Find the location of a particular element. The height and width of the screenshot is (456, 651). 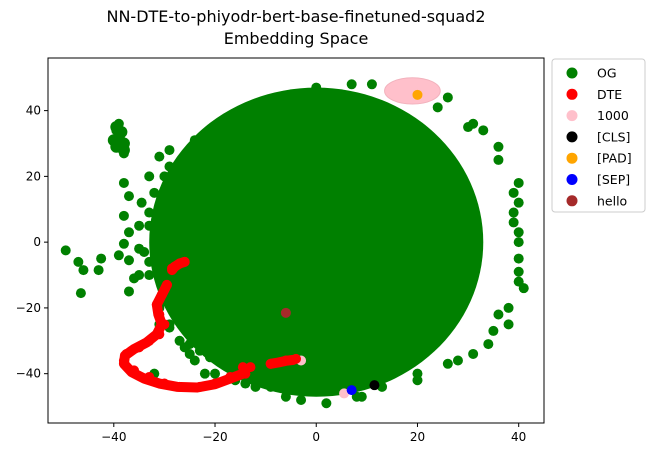

series-dte is located at coordinates (209, 324).